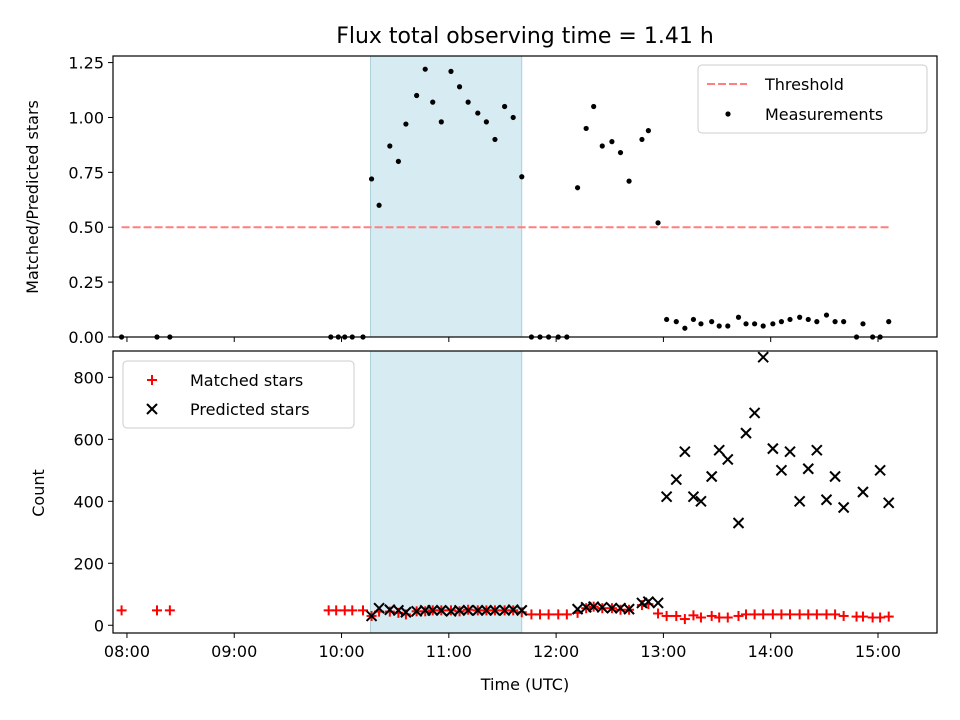 This screenshot has width=960, height=720. Describe the element at coordinates (246, 380) in the screenshot. I see `legend-label-matched: Matched stars` at that location.